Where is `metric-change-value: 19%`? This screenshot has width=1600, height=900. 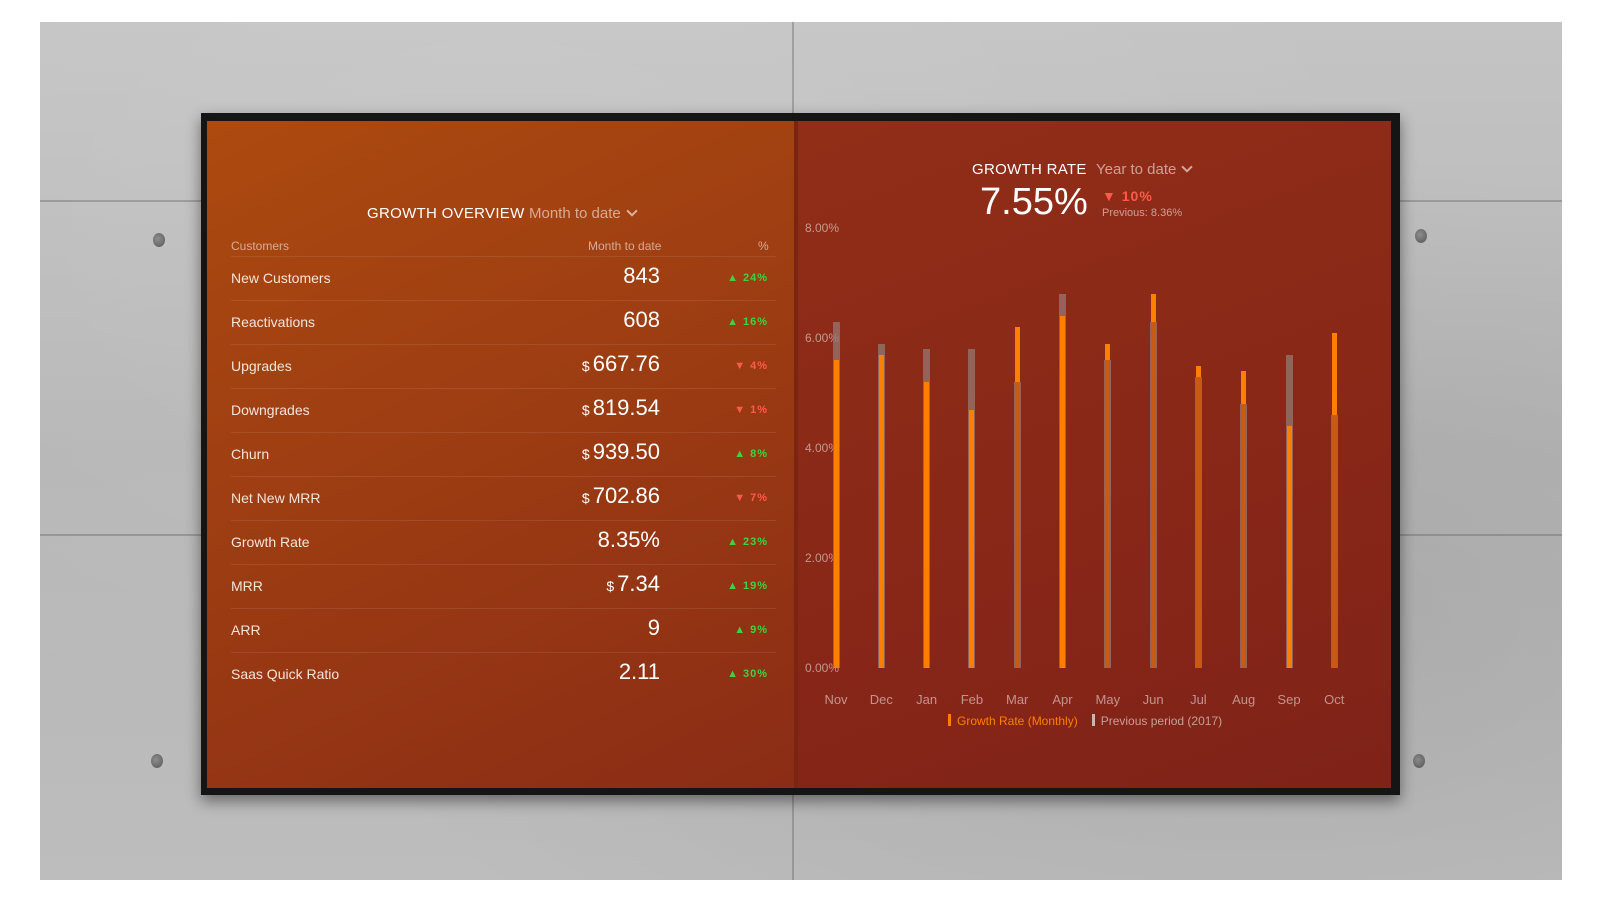 metric-change-value: 19% is located at coordinates (755, 586).